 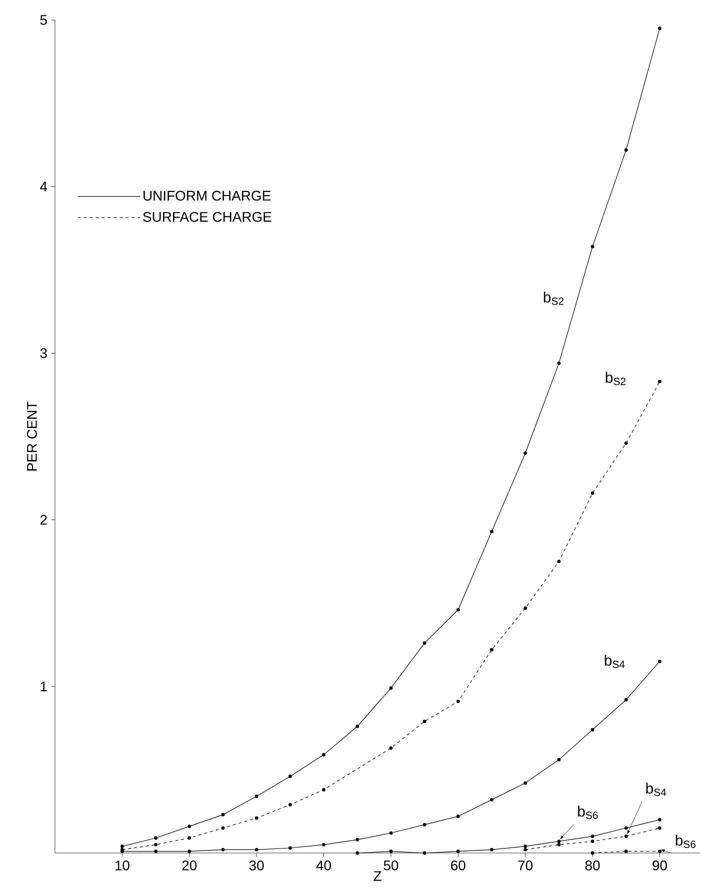 I want to click on legend-label: UNIFORM CHARGE, so click(x=207, y=195).